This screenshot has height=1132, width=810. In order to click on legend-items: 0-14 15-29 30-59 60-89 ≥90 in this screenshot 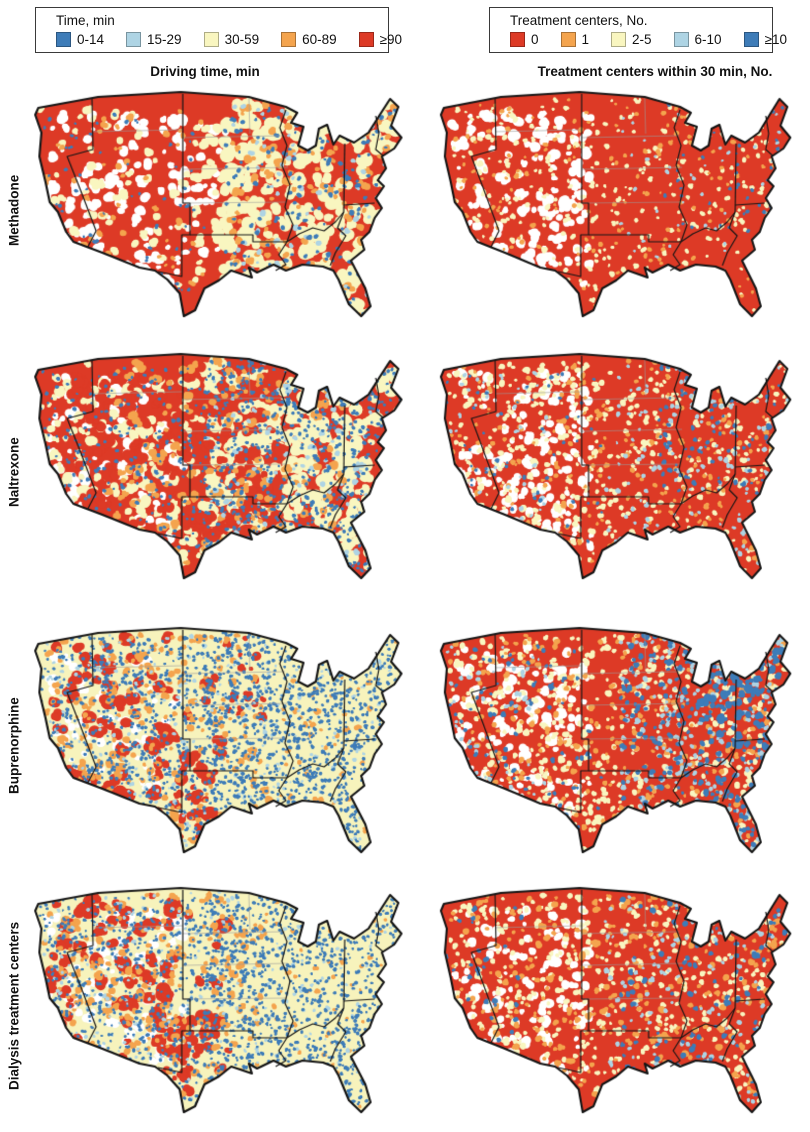, I will do `click(229, 39)`.